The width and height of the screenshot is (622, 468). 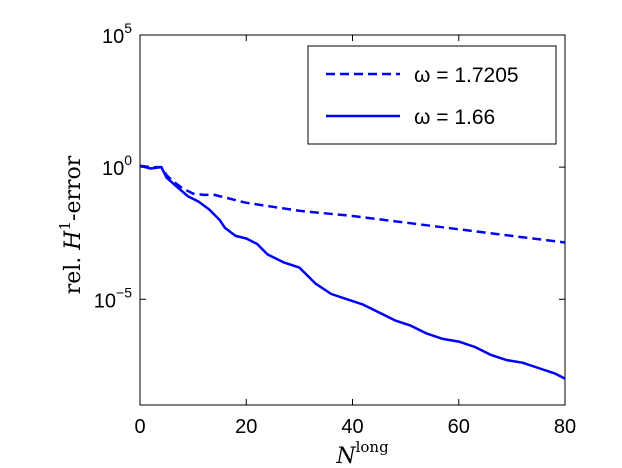 I want to click on x-tick-label: 80, so click(x=565, y=427).